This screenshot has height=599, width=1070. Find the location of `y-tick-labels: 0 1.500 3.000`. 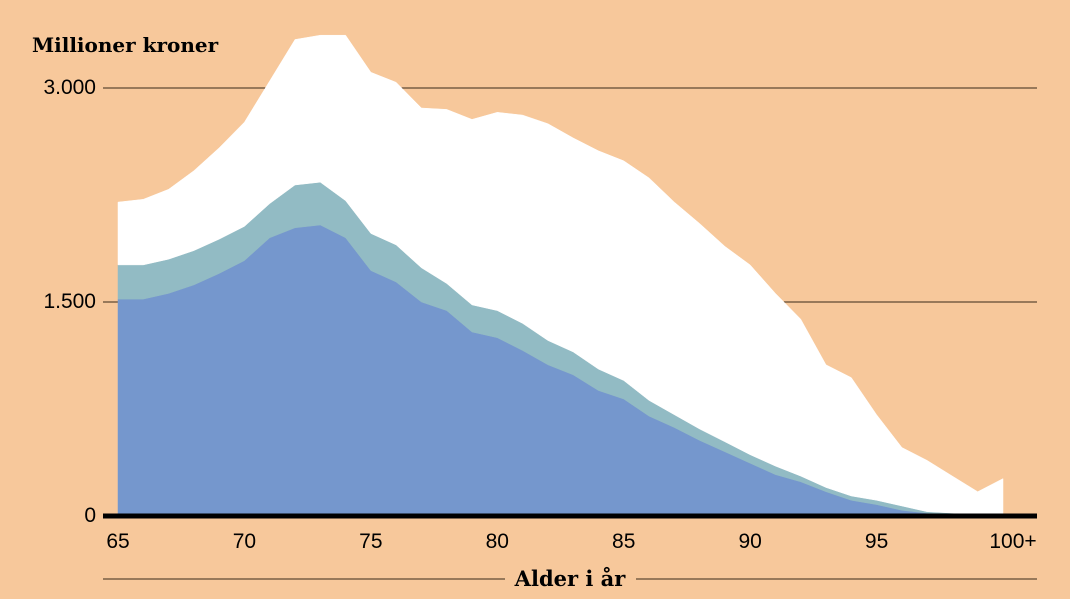

y-tick-labels: 0 1.500 3.000 is located at coordinates (69, 301).